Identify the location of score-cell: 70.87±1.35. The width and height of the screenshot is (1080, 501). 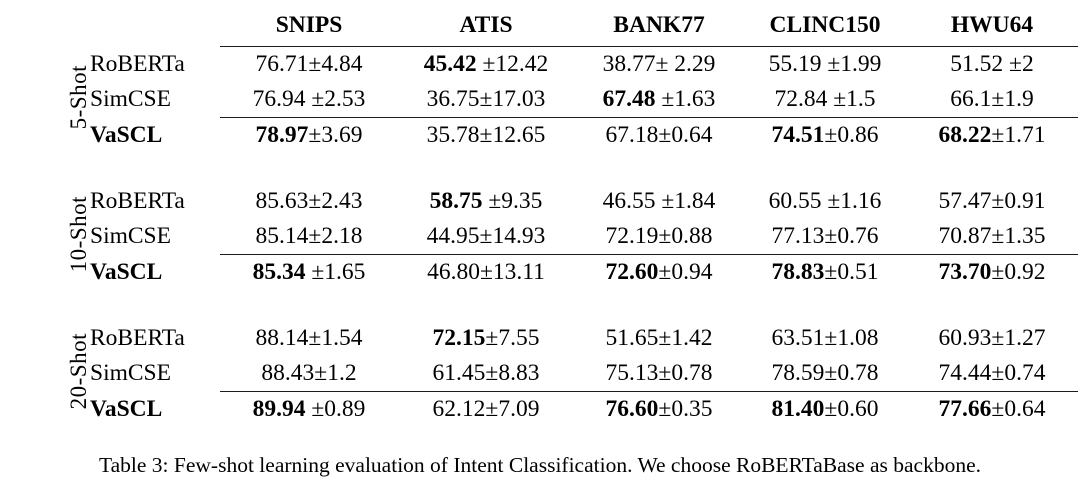
(992, 237).